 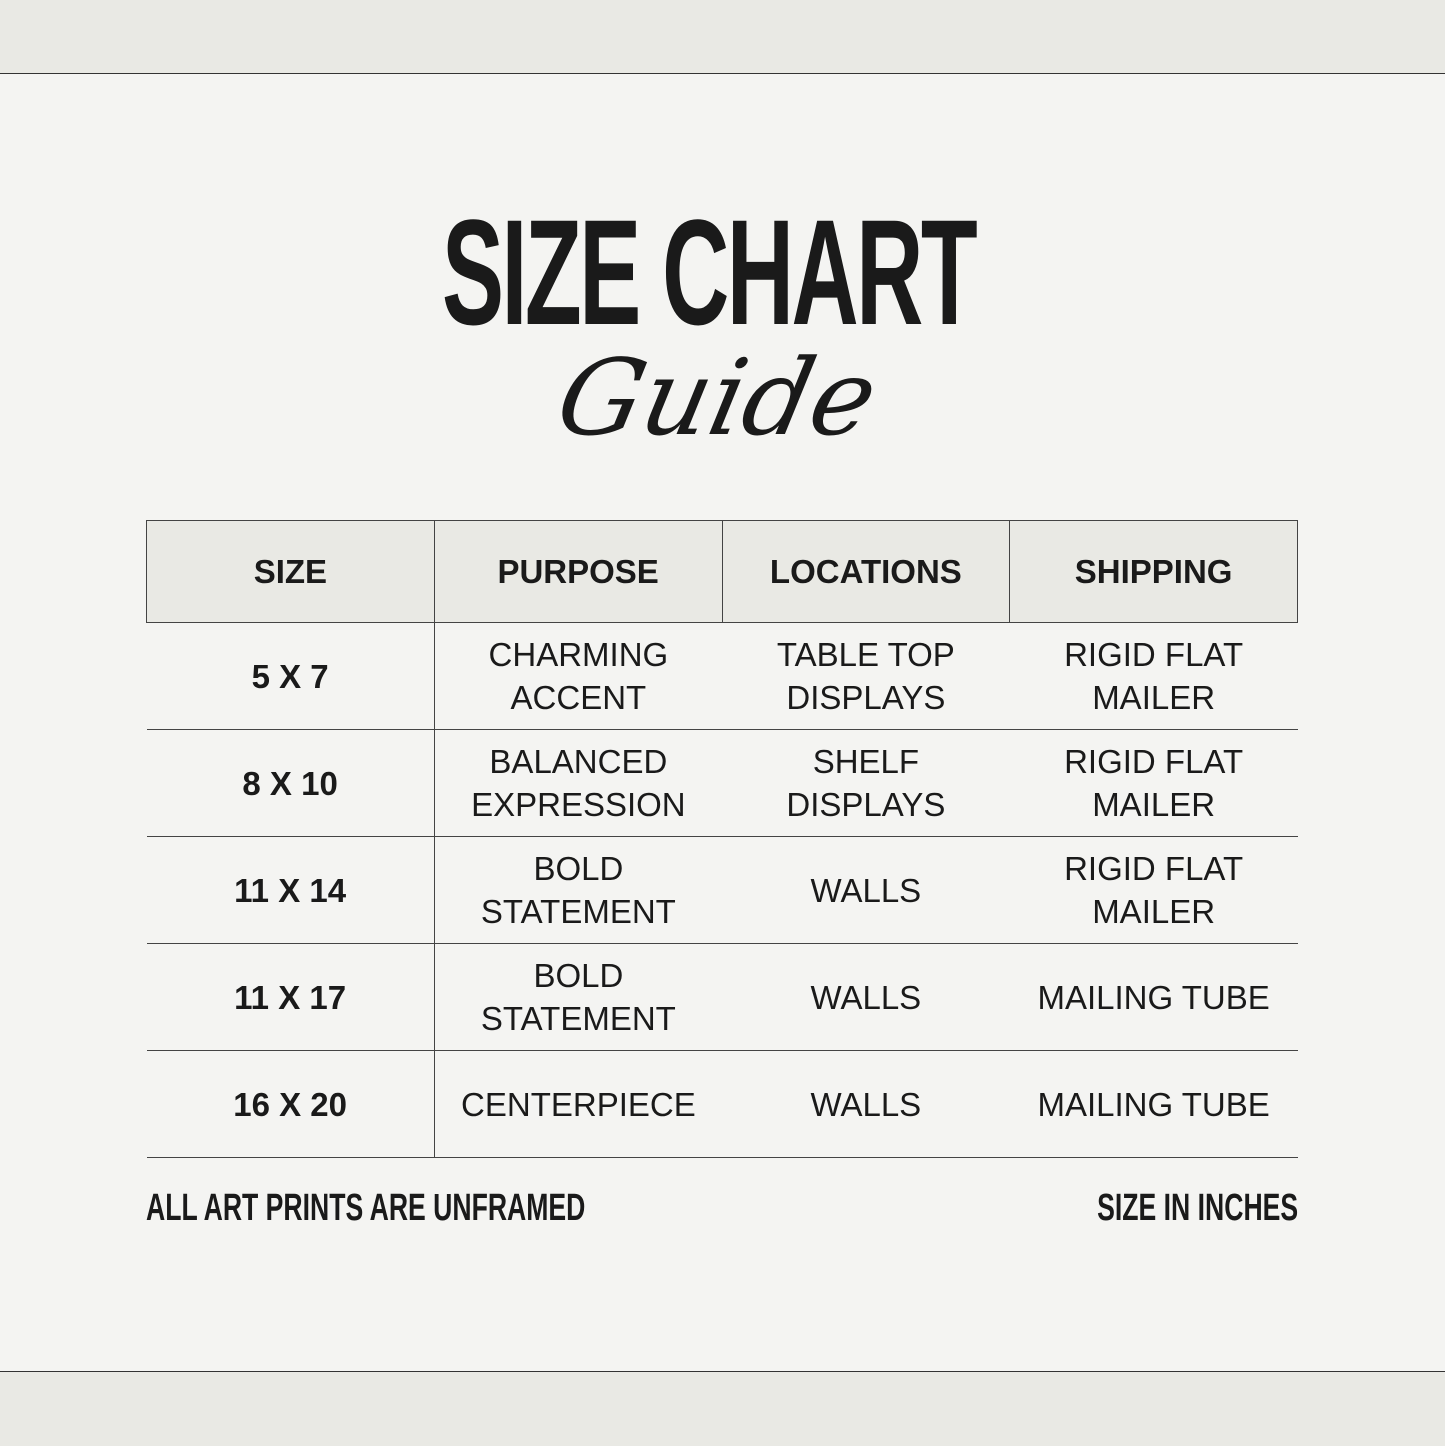 What do you see at coordinates (290, 571) in the screenshot?
I see `header-size: SIZE` at bounding box center [290, 571].